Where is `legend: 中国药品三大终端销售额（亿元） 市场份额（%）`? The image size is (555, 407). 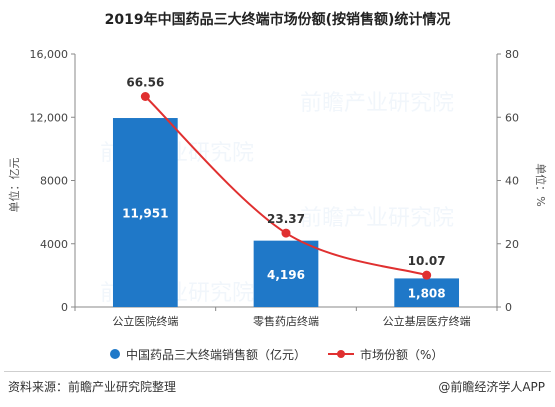 legend: 中国药品三大终端销售额（亿元） 市场份额（%） is located at coordinates (287, 354).